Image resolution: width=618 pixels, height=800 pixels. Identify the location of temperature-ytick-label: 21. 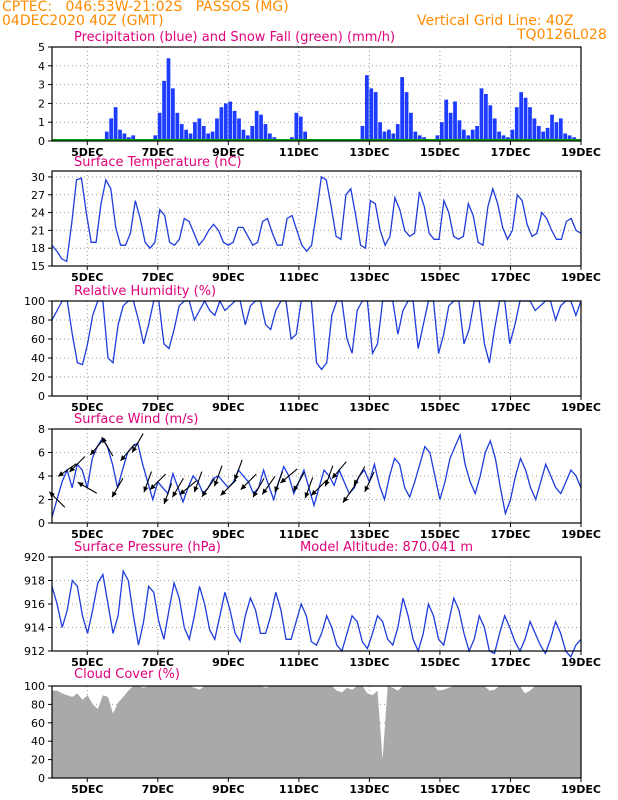
(38, 230).